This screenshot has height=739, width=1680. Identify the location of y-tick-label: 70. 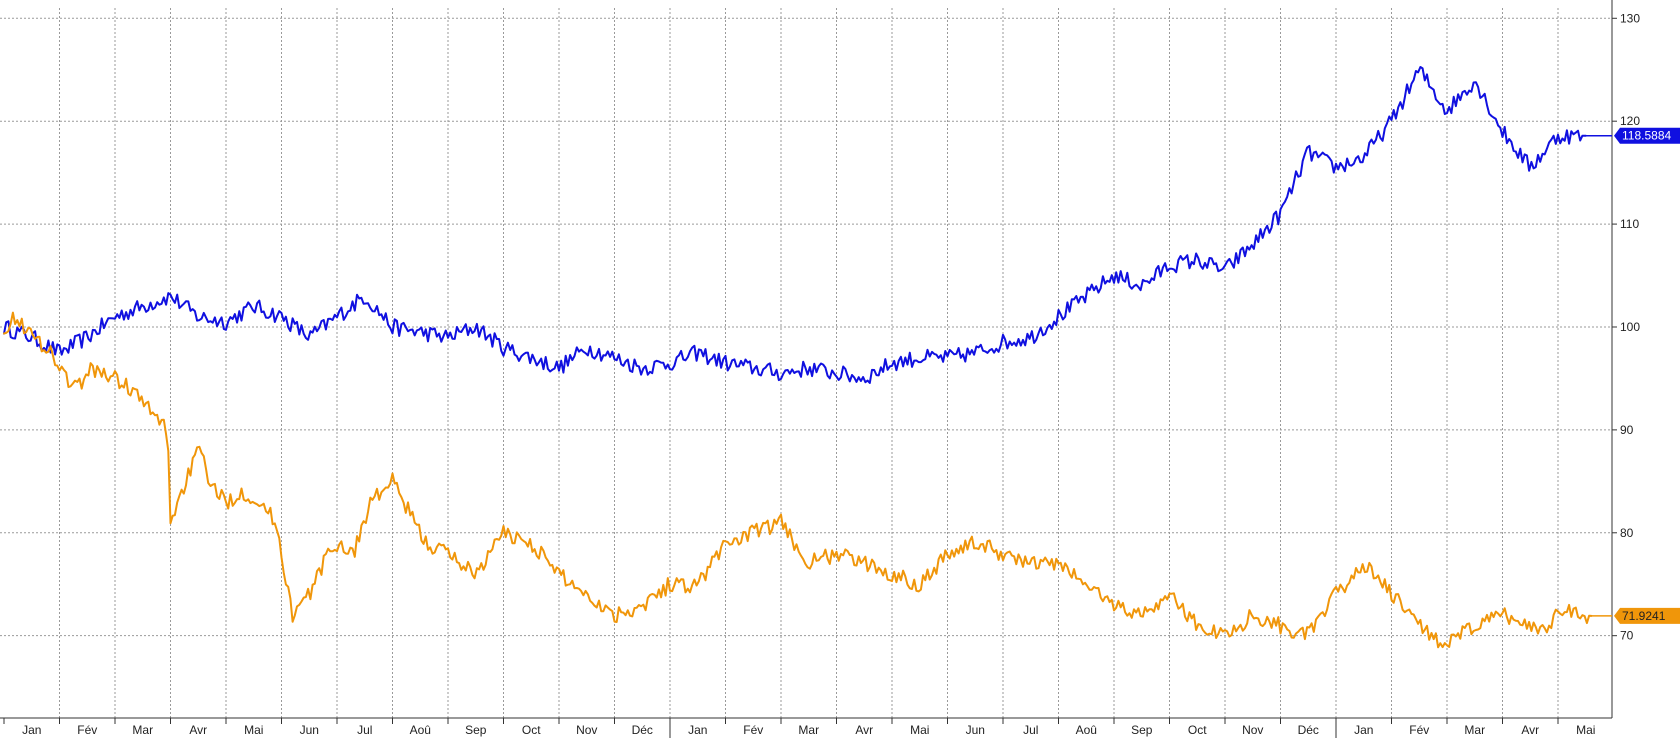
(1627, 636).